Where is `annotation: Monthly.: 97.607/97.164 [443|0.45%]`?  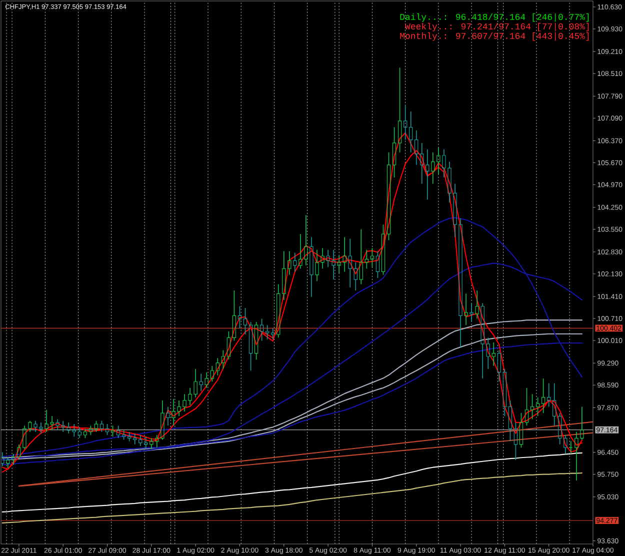 annotation: Monthly.: 97.607/97.164 [443|0.45%] is located at coordinates (494, 36).